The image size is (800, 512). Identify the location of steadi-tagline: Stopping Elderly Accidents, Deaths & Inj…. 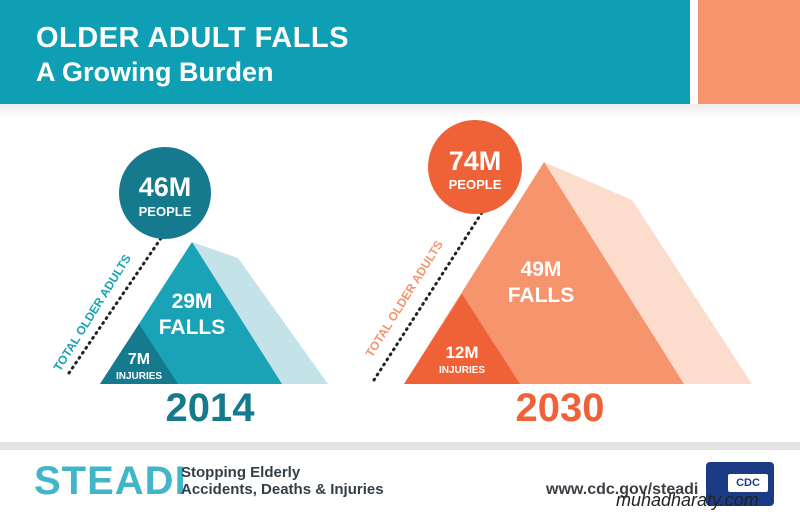
(282, 481).